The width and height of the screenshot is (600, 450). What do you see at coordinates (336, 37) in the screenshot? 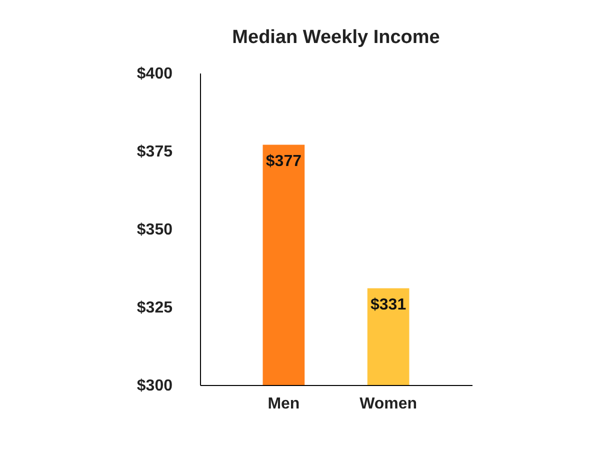
I see `chart-title: Median Weekly Income` at bounding box center [336, 37].